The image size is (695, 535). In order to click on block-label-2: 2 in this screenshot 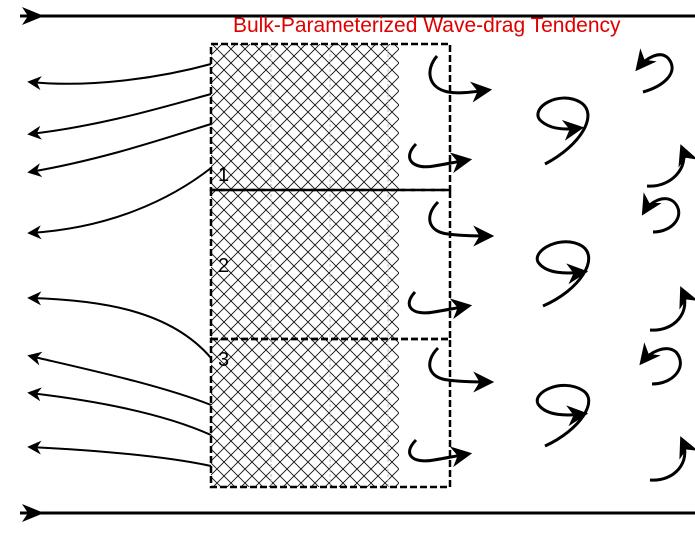, I will do `click(224, 266)`.